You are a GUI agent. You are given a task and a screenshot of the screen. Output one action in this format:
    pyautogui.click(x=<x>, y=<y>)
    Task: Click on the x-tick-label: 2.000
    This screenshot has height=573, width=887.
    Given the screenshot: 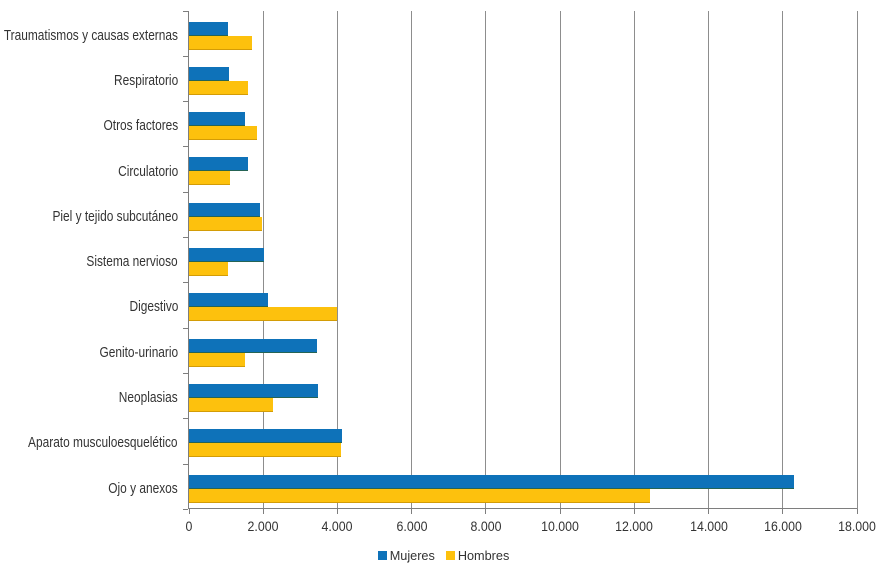 What is the action you would take?
    pyautogui.click(x=263, y=527)
    